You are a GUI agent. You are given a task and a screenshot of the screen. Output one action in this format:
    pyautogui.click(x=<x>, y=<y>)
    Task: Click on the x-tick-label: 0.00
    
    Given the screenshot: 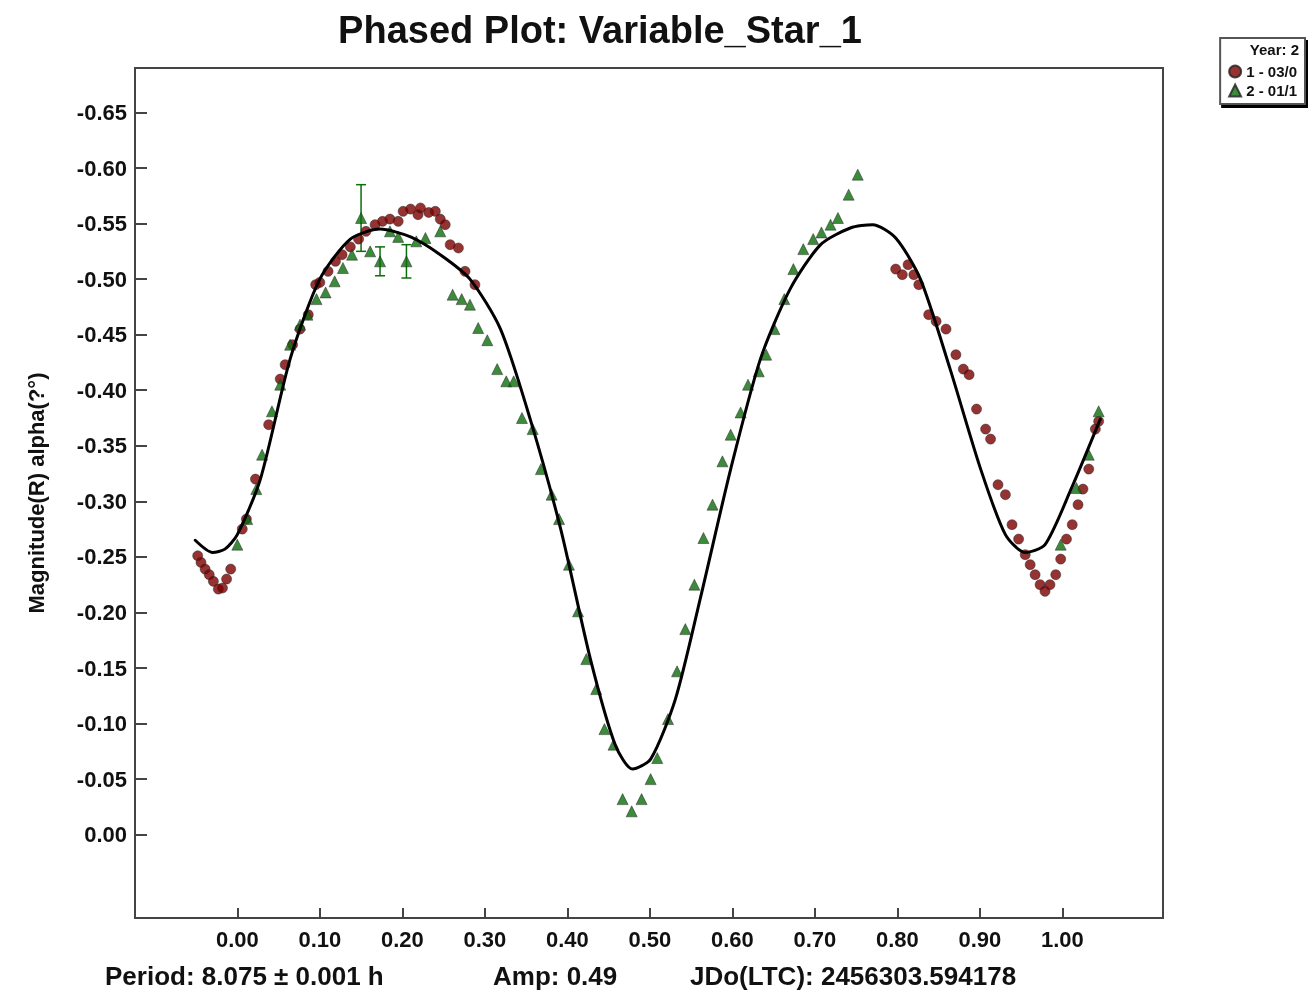 What is the action you would take?
    pyautogui.click(x=237, y=939)
    